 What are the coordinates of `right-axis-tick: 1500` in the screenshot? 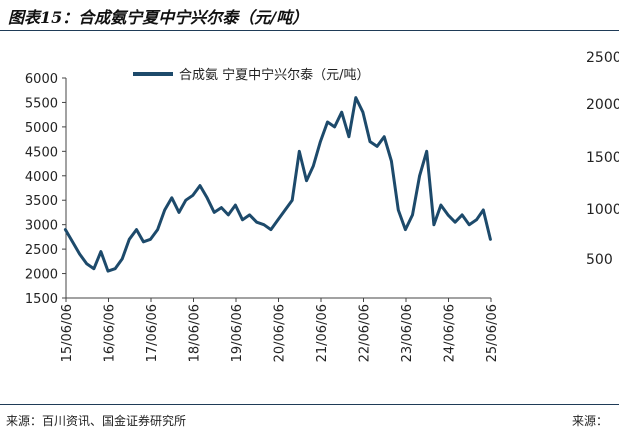 It's located at (602, 158).